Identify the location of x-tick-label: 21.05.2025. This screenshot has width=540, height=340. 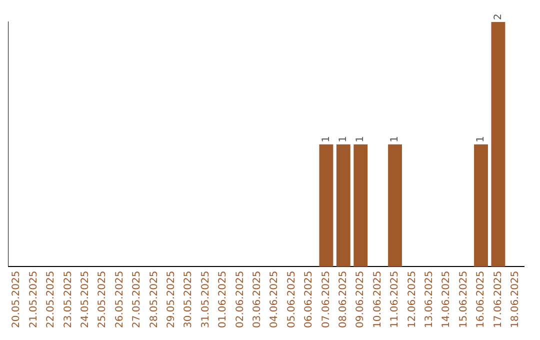
(34, 299).